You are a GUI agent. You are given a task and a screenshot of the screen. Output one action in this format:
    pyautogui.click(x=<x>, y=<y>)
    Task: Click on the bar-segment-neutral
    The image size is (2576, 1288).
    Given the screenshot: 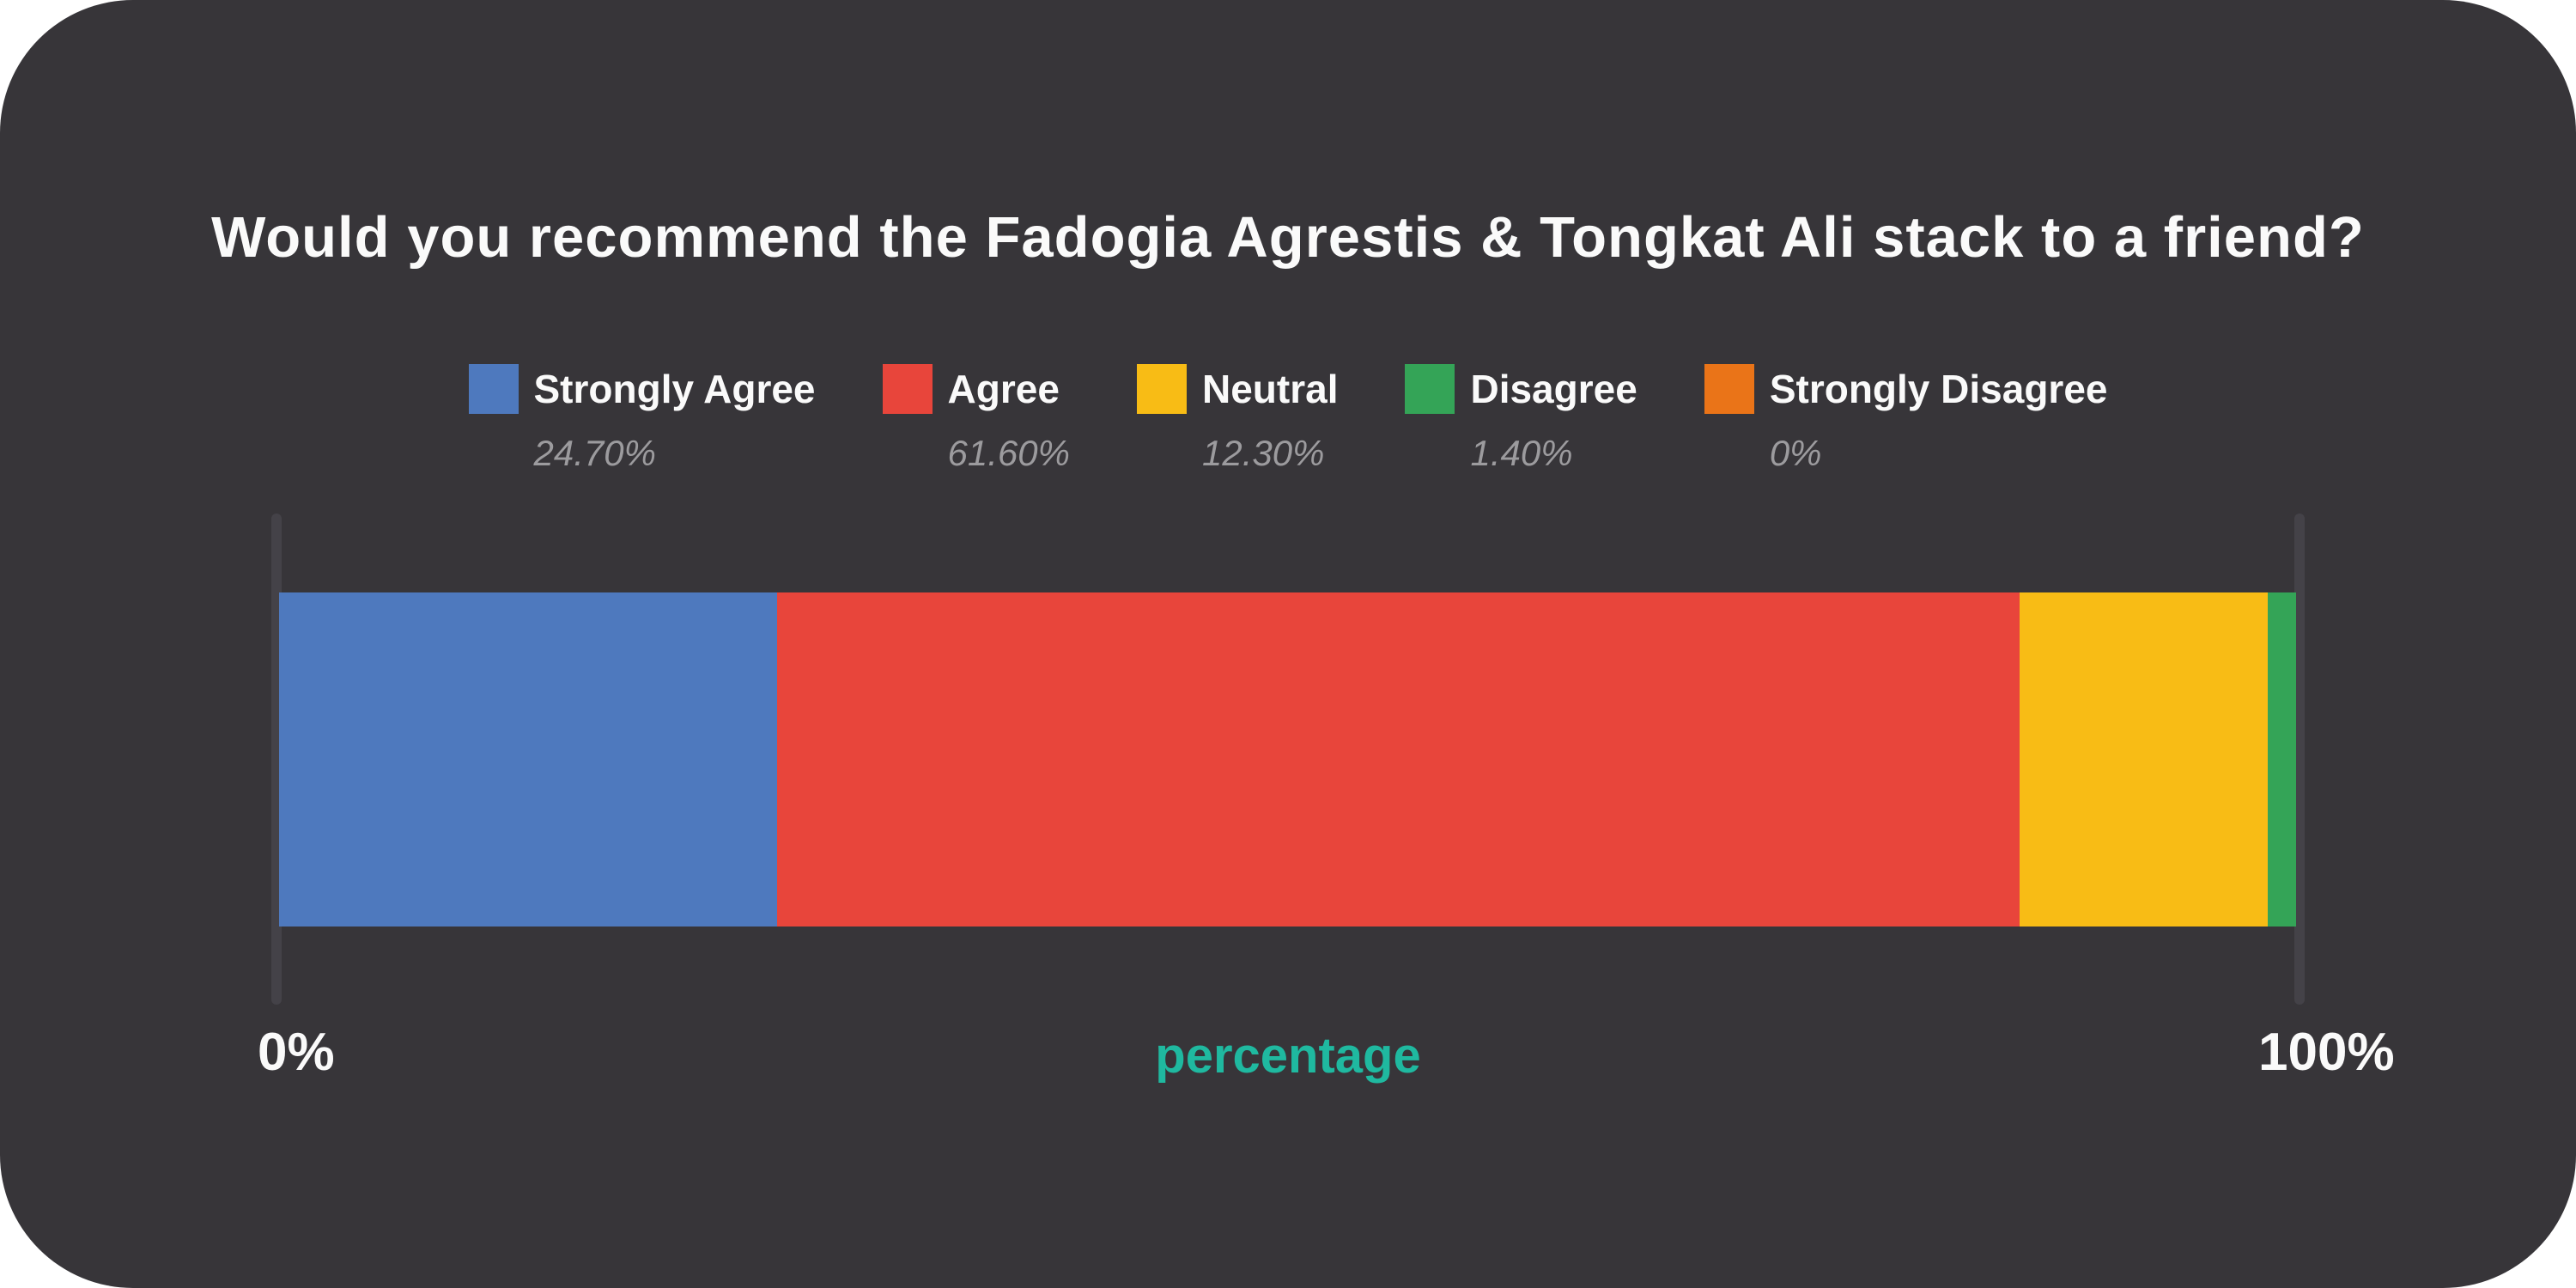 What is the action you would take?
    pyautogui.click(x=2144, y=759)
    